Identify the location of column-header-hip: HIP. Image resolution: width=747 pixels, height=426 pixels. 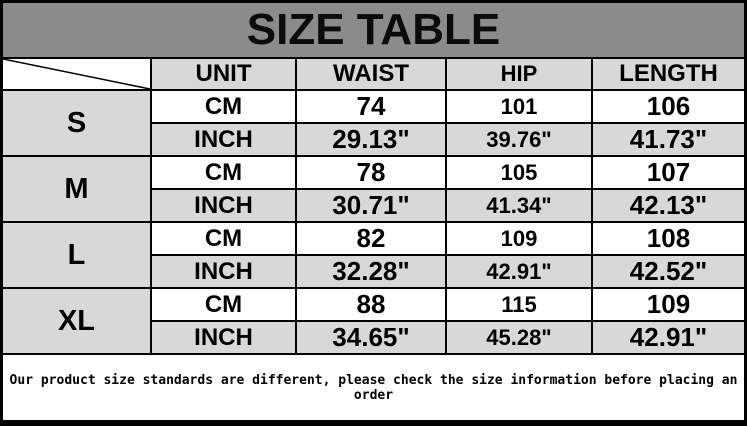
(520, 75).